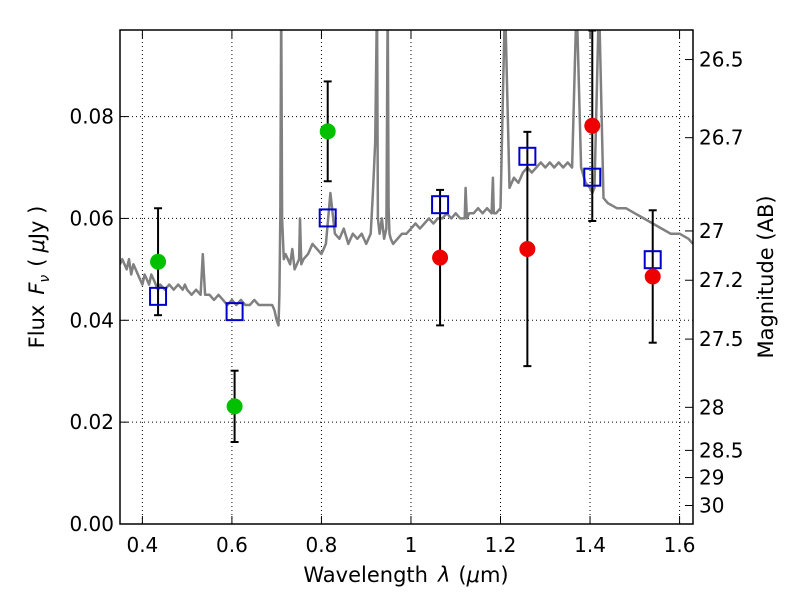  Describe the element at coordinates (721, 60) in the screenshot. I see `magnitude-tick-label: 26.5` at that location.